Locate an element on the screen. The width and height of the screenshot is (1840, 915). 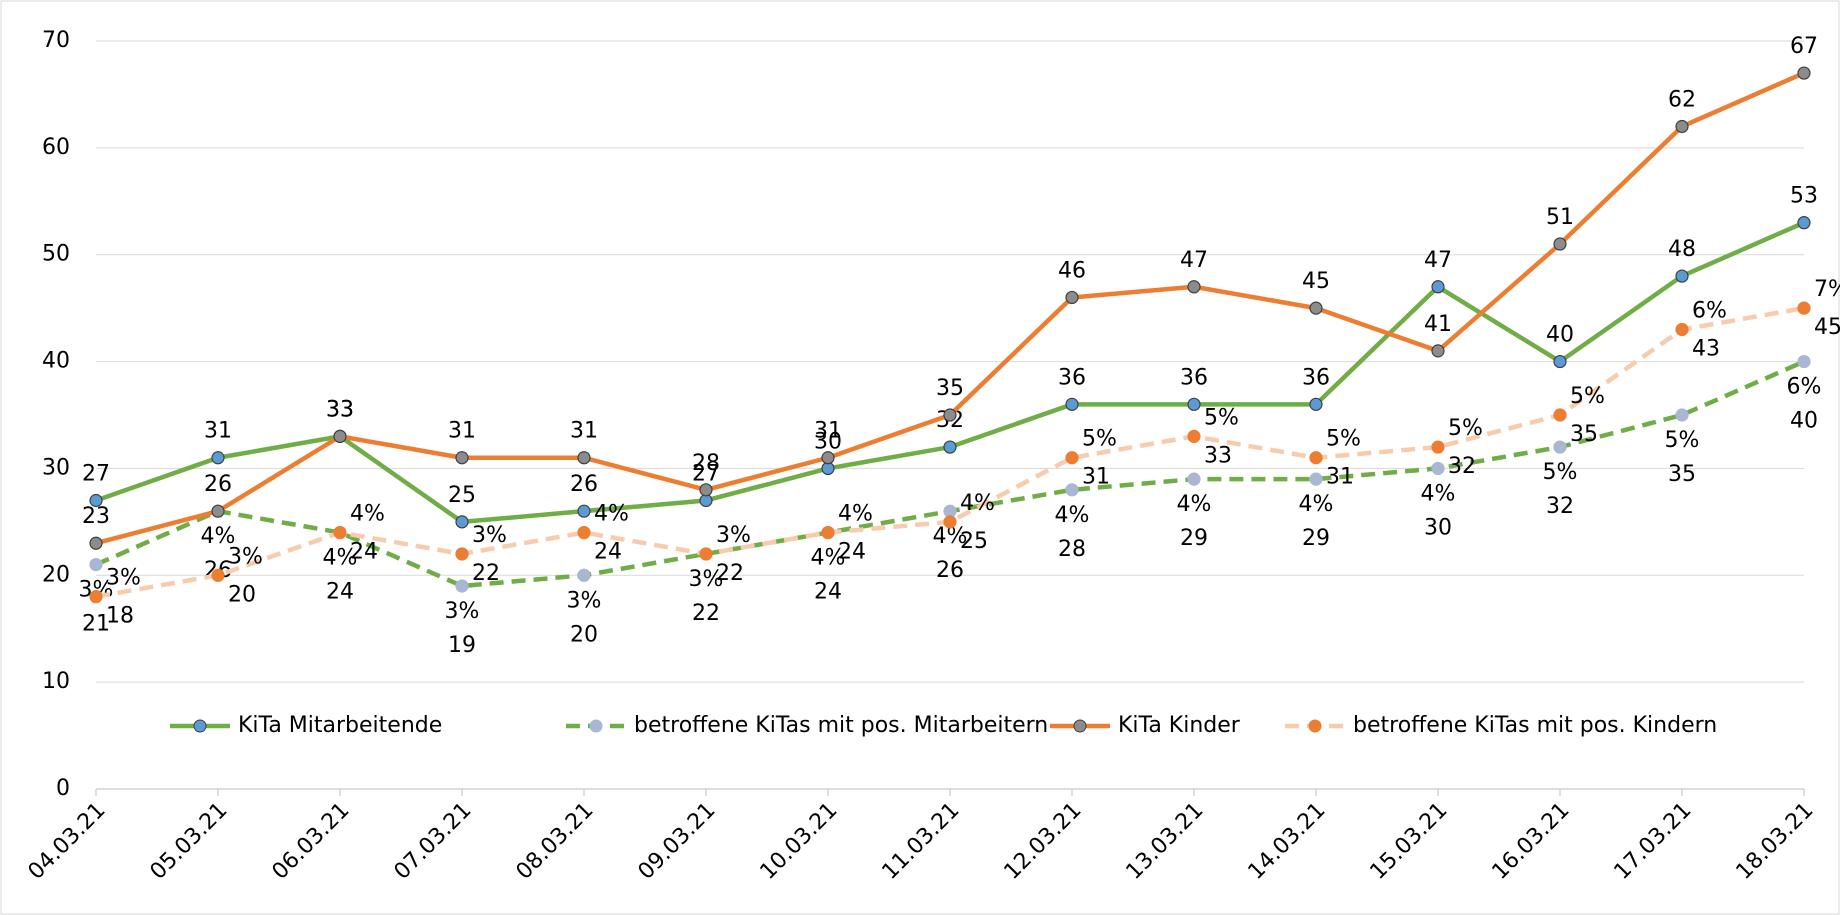
data-label: 22 is located at coordinates (706, 613).